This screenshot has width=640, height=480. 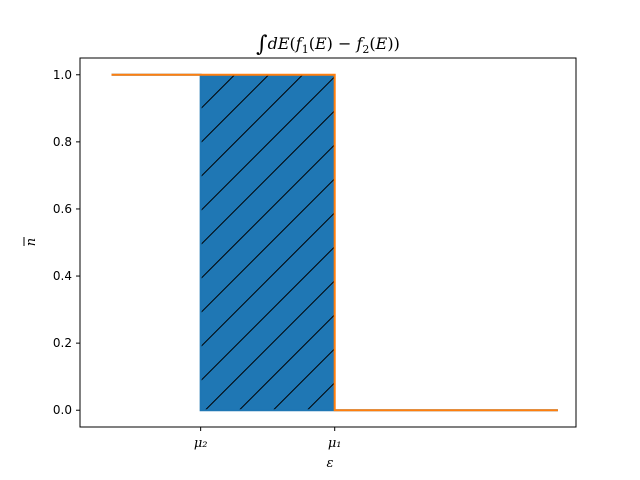 I want to click on y-axis: 0.0 0.2 0.4 0.6 0.8 1.0, so click(x=66, y=242).